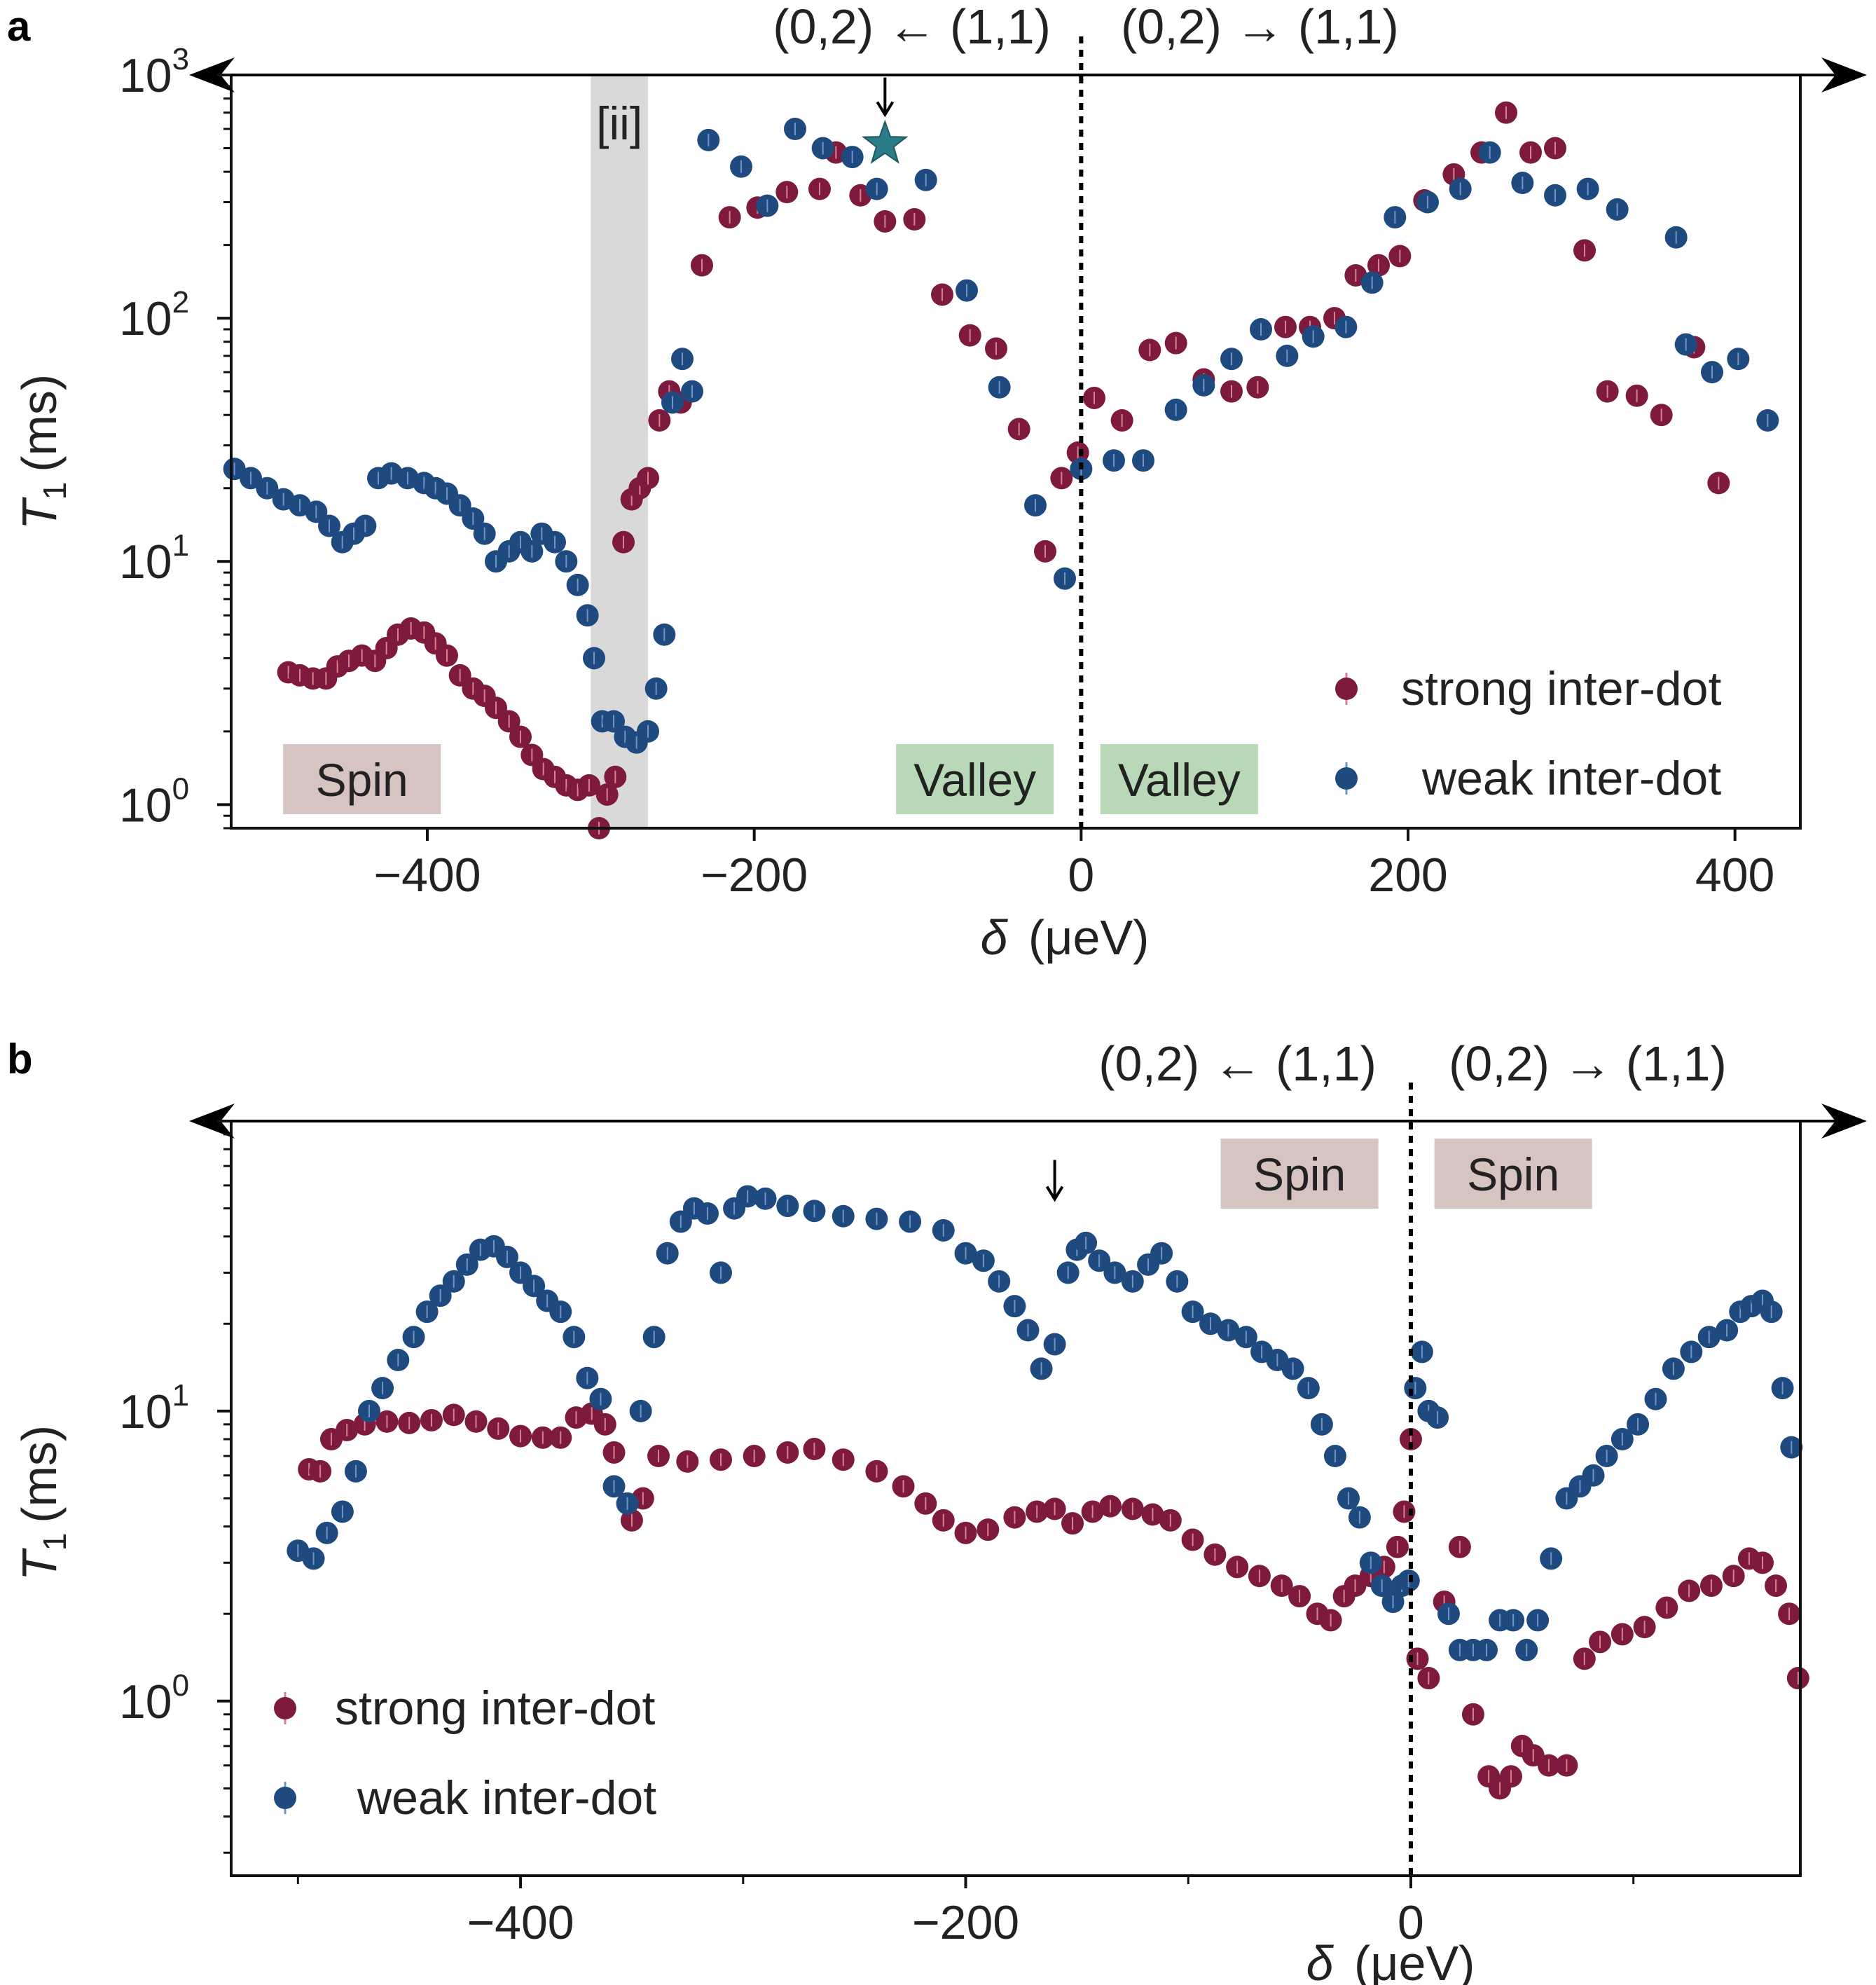 This screenshot has height=1985, width=1876. Describe the element at coordinates (912, 27) in the screenshot. I see `arrow-left-label: (0,2) ← (1,1)` at that location.